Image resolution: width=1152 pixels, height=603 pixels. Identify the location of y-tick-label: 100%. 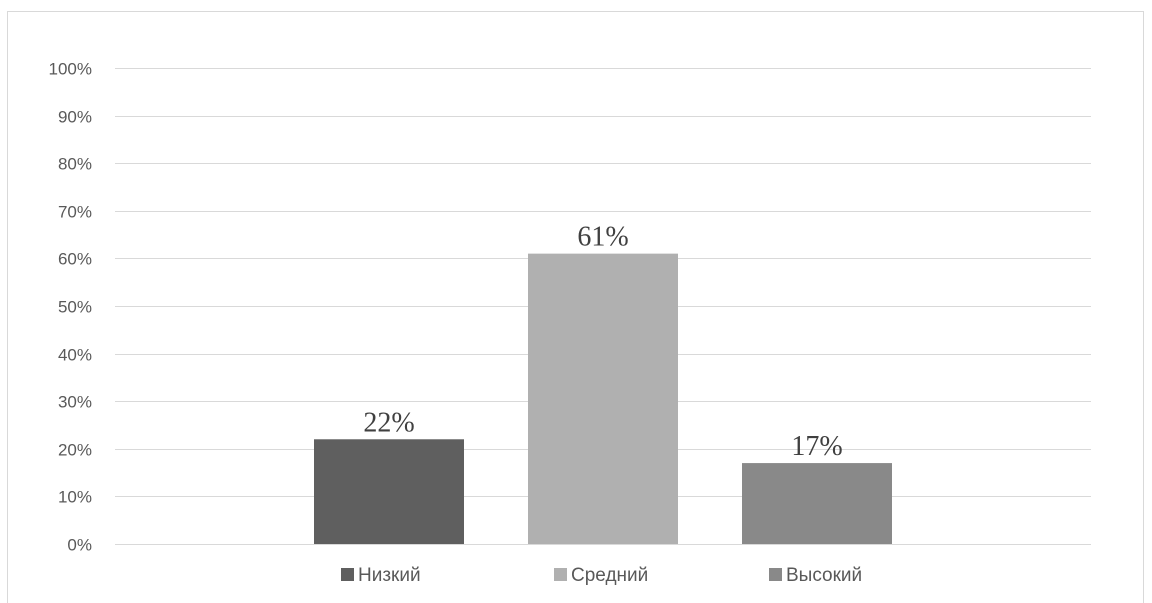
(70, 69).